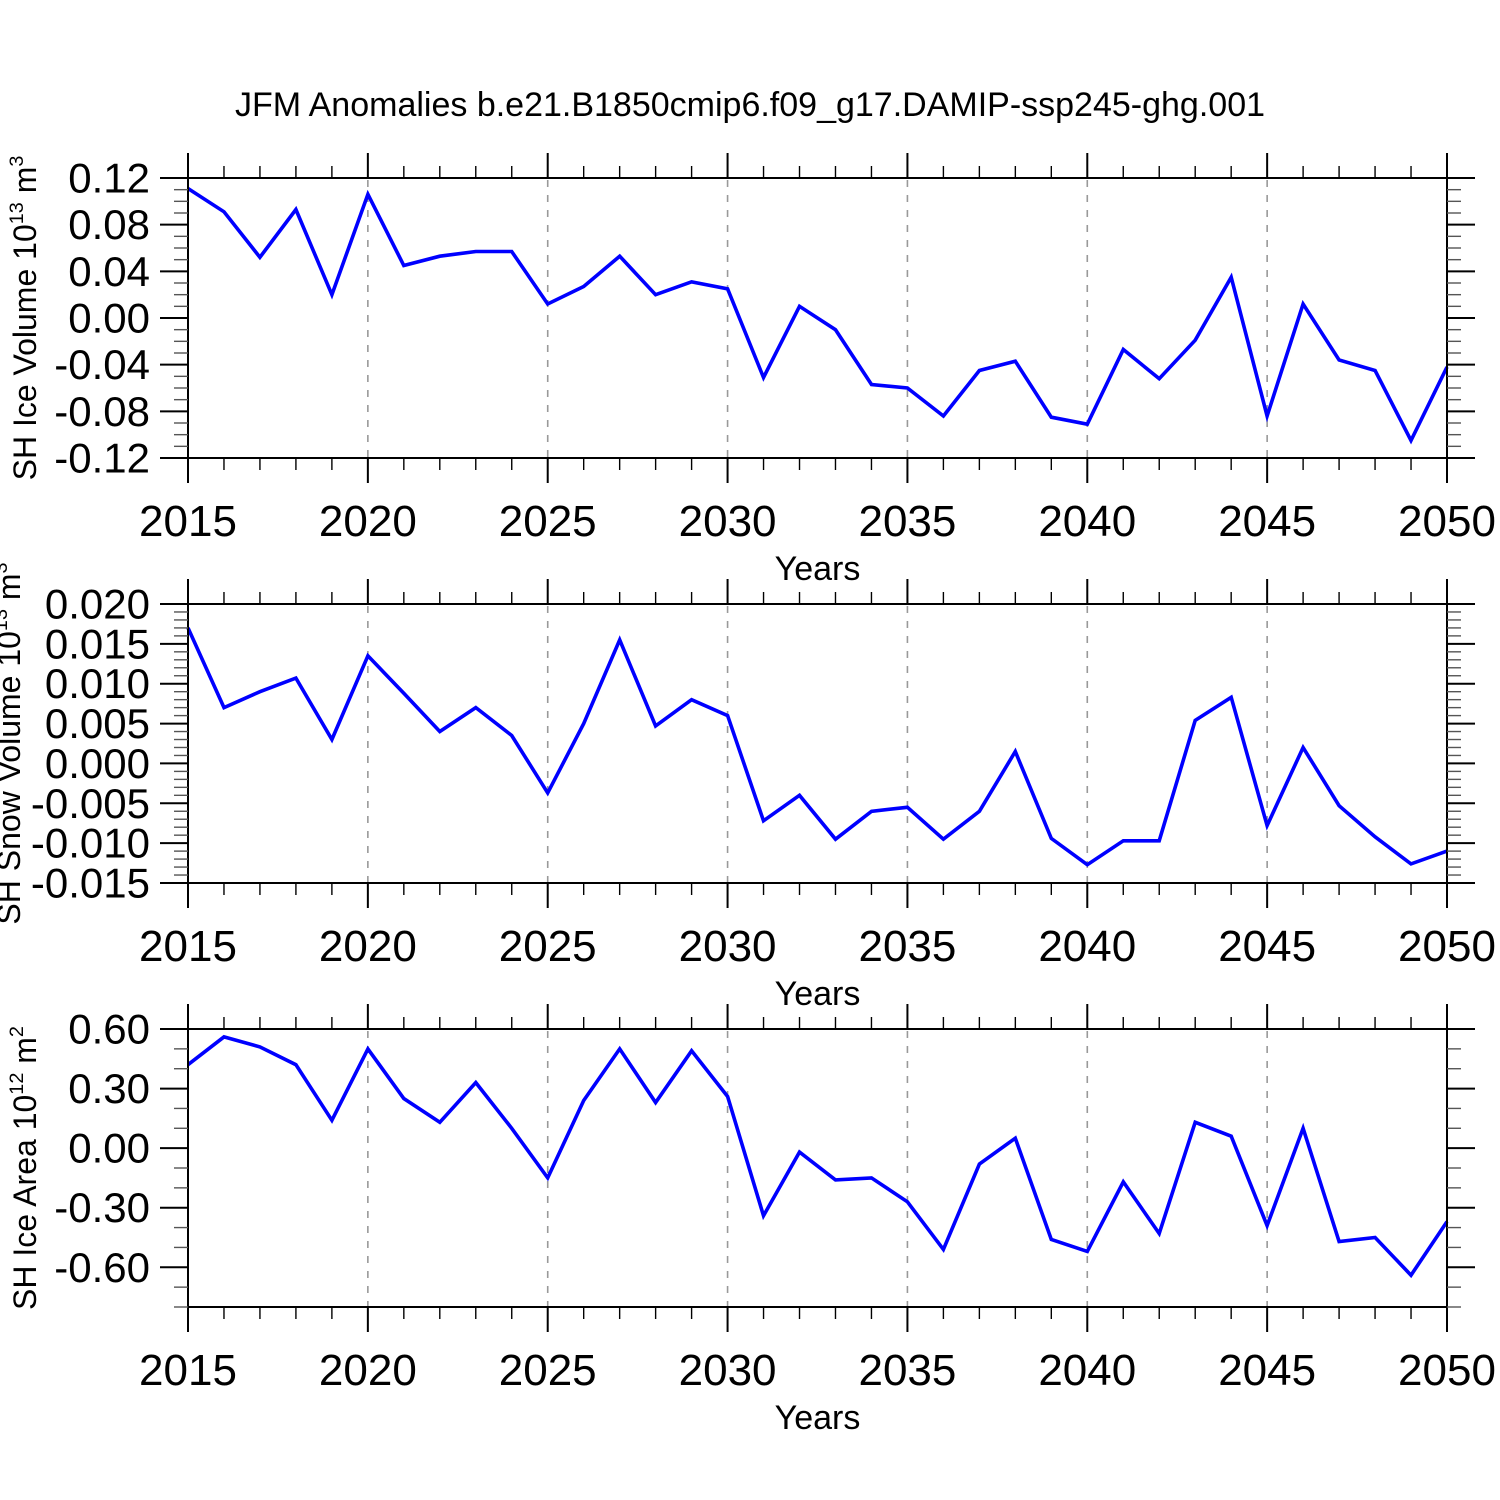 Image resolution: width=1500 pixels, height=1500 pixels. Describe the element at coordinates (90, 803) in the screenshot. I see `y-tick-label: -0.005` at that location.